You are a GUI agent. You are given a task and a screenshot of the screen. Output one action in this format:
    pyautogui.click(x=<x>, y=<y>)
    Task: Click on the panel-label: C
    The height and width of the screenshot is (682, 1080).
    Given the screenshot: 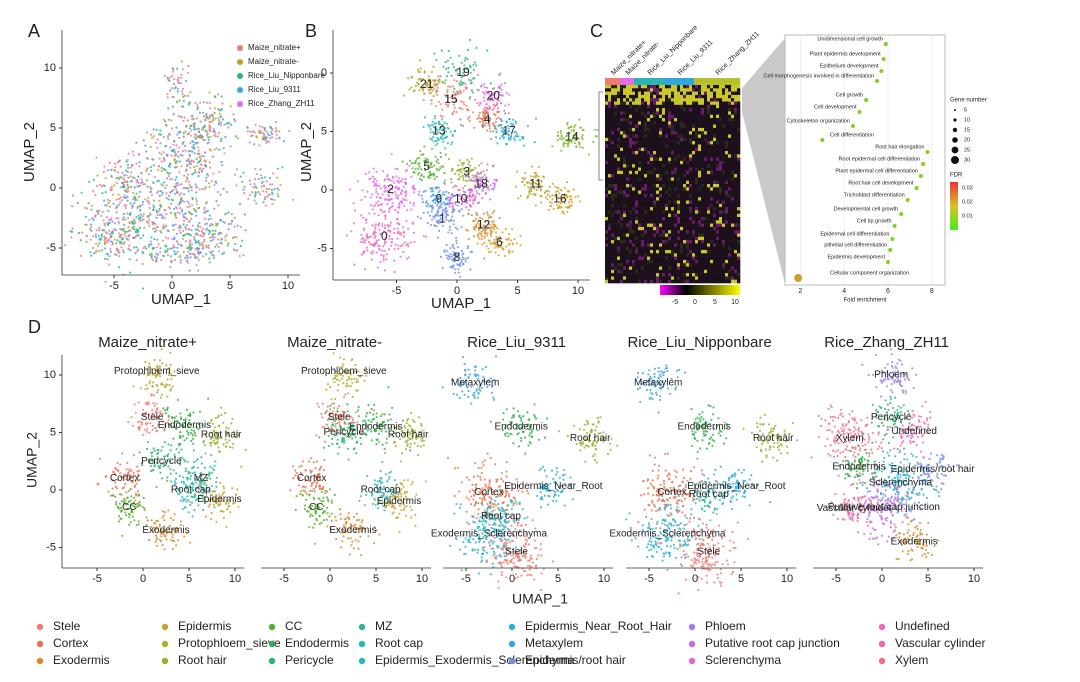 What is the action you would take?
    pyautogui.click(x=596, y=31)
    